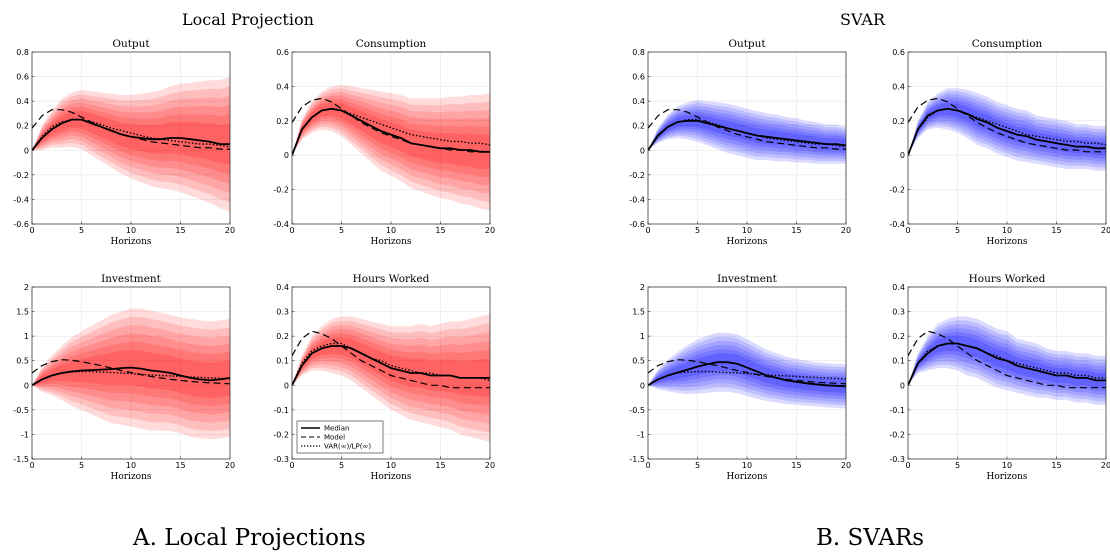 The image size is (1110, 556). What do you see at coordinates (897, 410) in the screenshot?
I see `y-tick-label: -0.1` at bounding box center [897, 410].